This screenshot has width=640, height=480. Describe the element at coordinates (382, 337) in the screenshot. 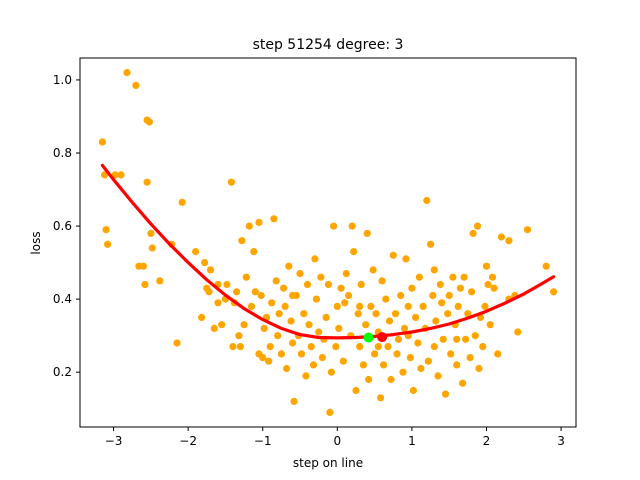

I see `red-marker` at that location.